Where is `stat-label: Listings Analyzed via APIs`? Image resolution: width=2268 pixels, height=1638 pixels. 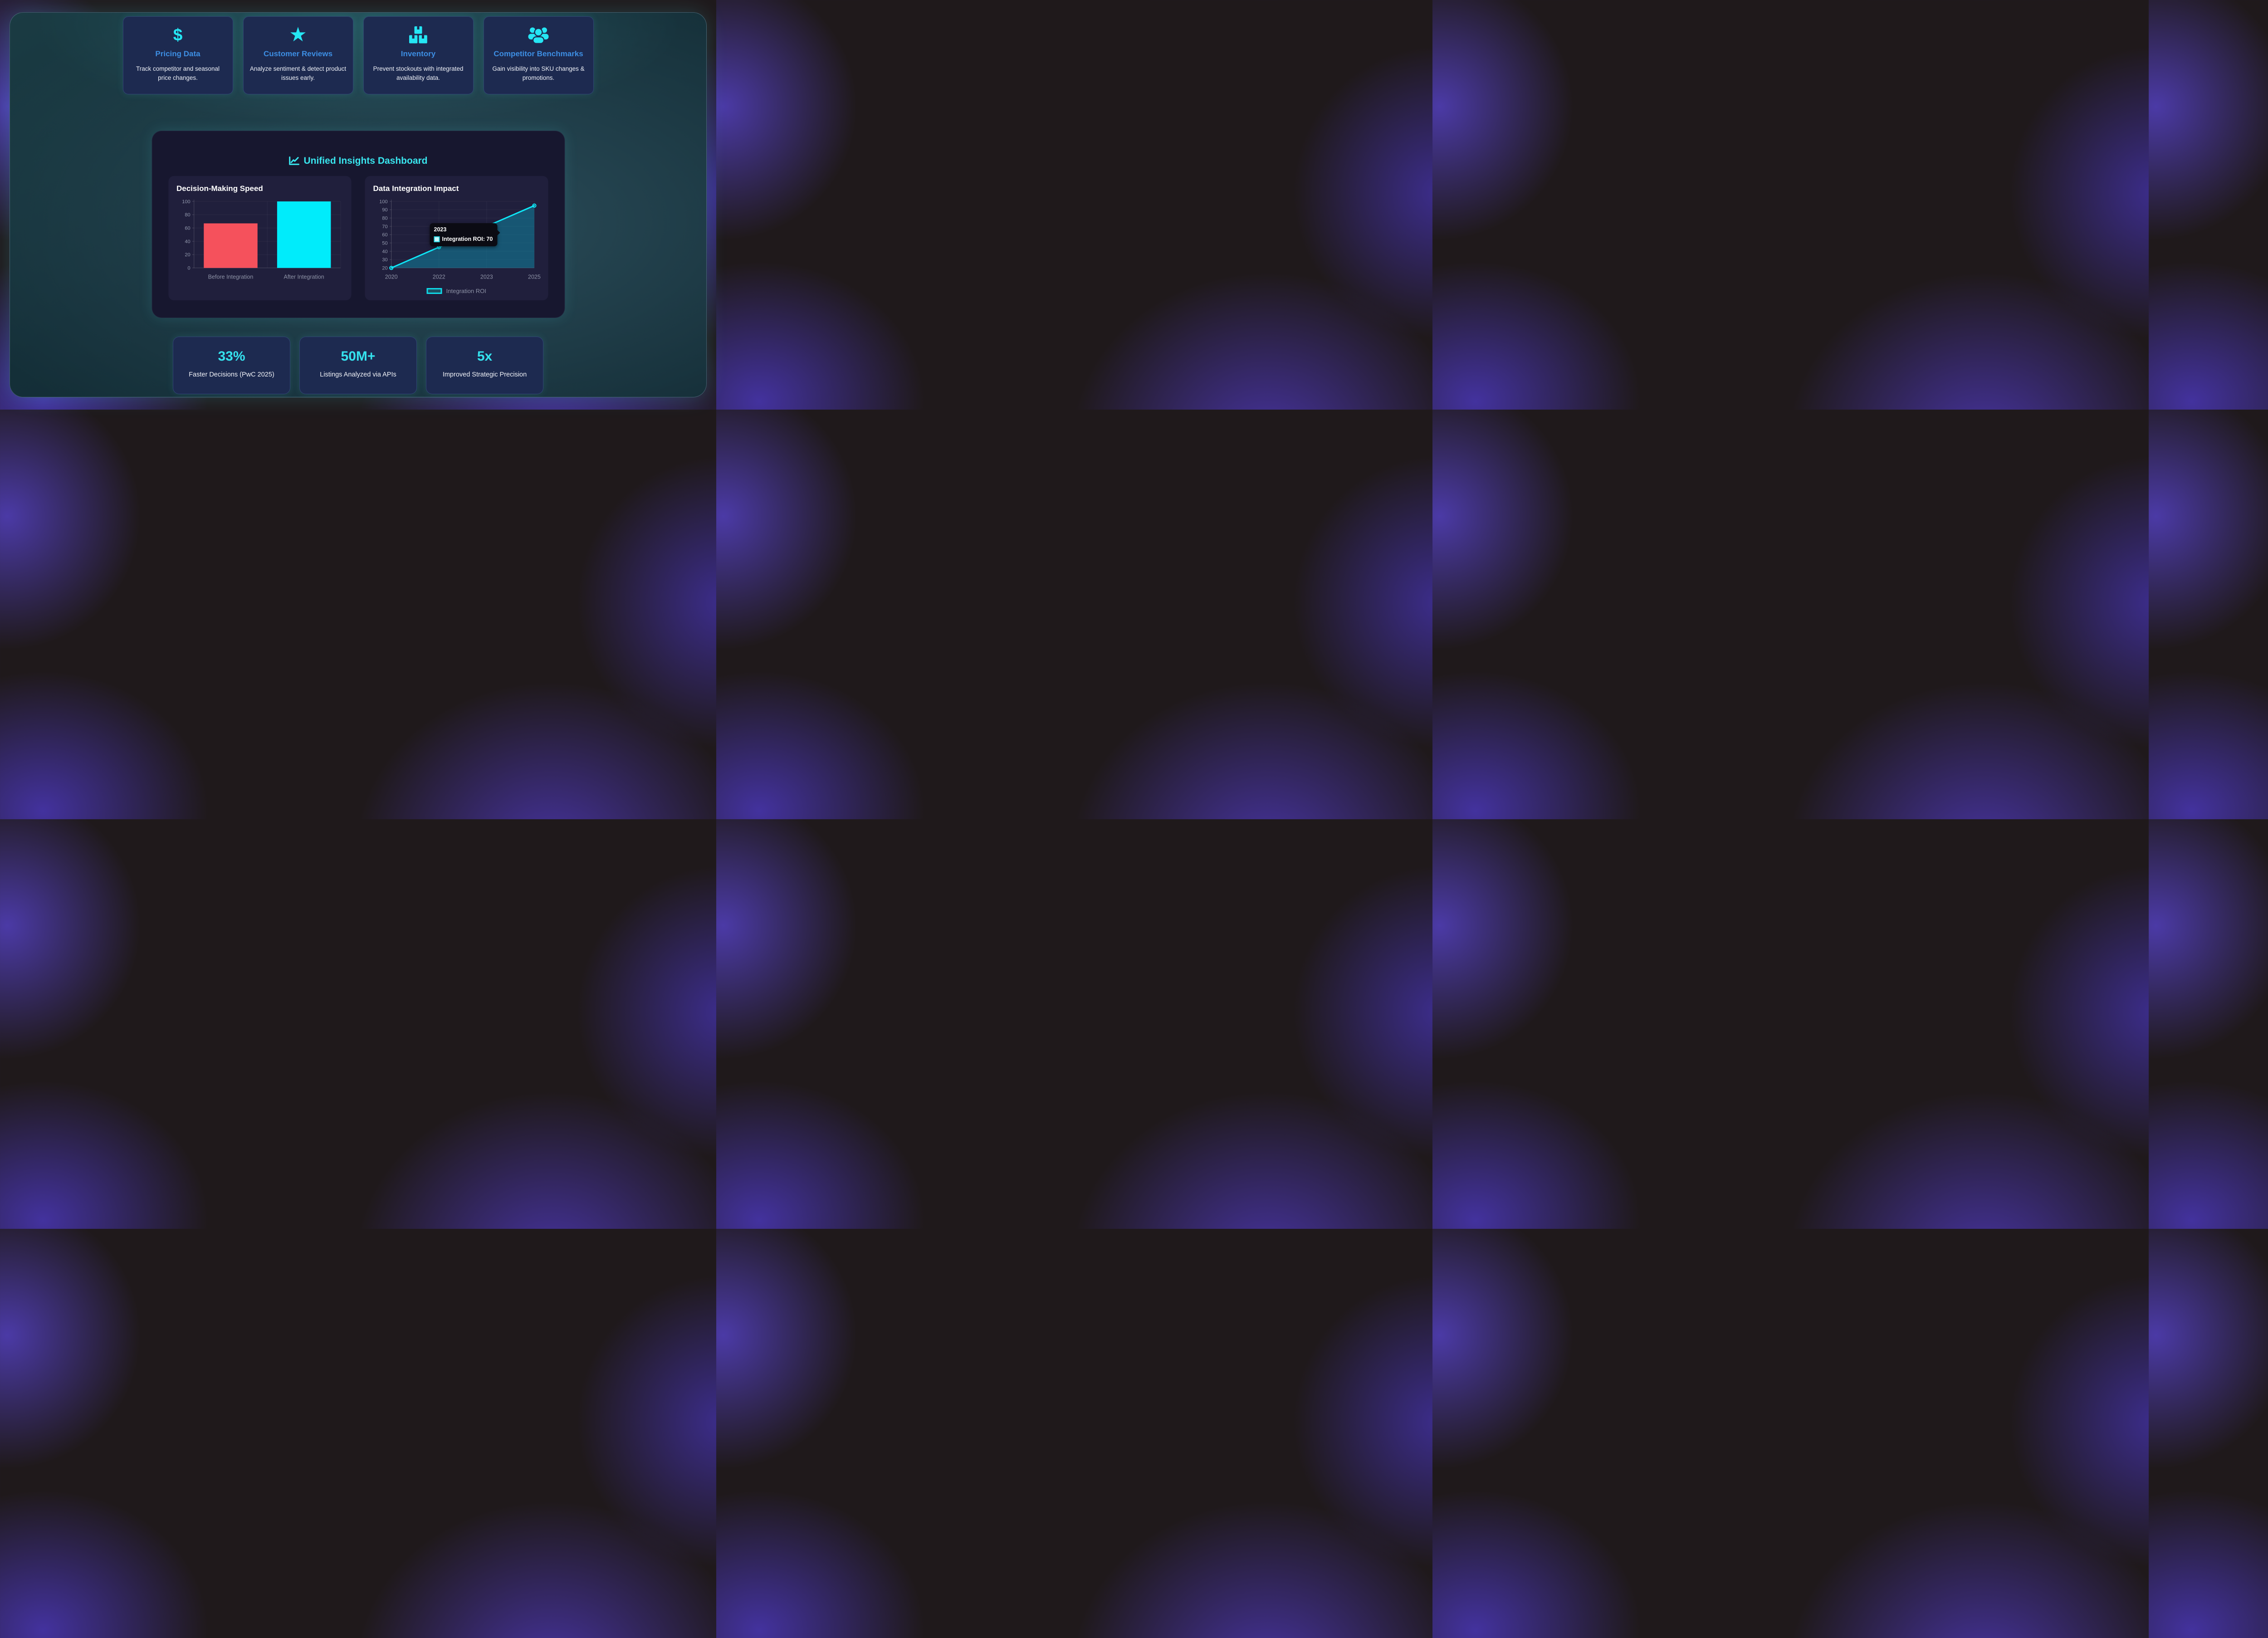 stat-label: Listings Analyzed via APIs is located at coordinates (358, 374).